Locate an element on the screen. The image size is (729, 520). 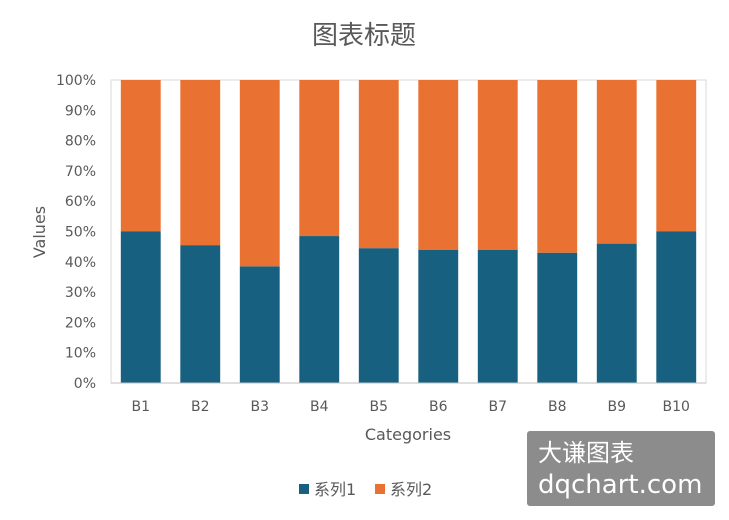
x-tick-label: B4 is located at coordinates (319, 407).